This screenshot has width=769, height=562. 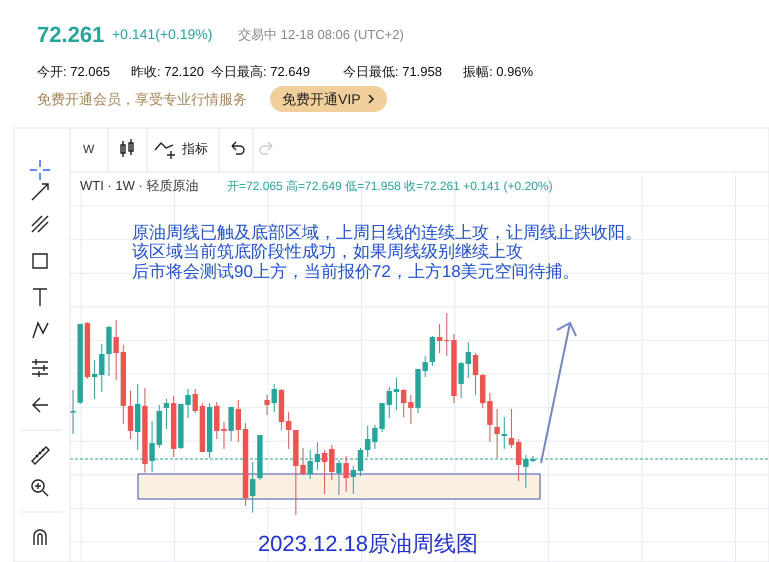 I want to click on text: +0.141(+0.19%), so click(x=162, y=34).